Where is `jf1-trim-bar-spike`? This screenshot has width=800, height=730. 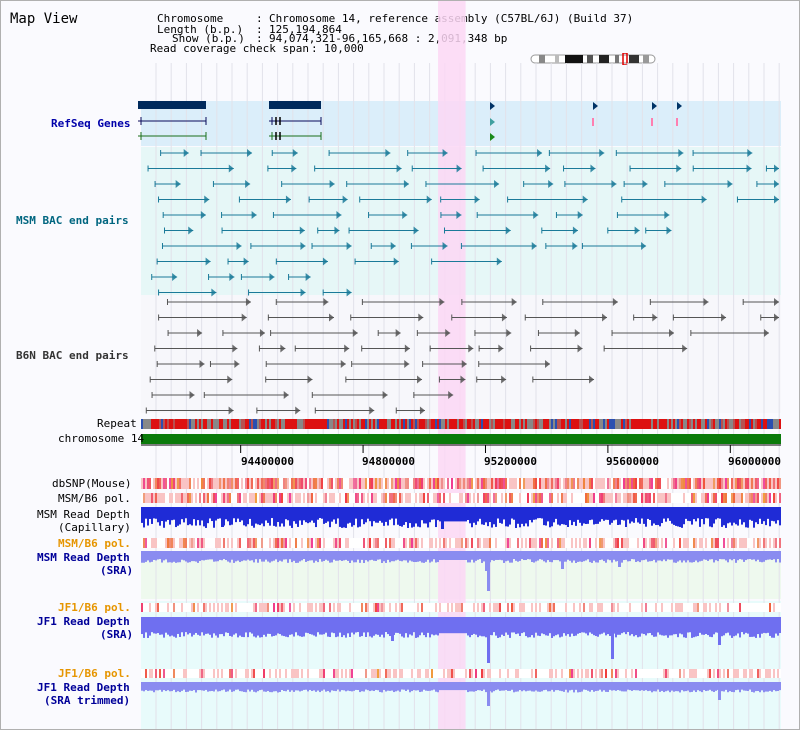
jf1-trim-bar-spike is located at coordinates (719, 691).